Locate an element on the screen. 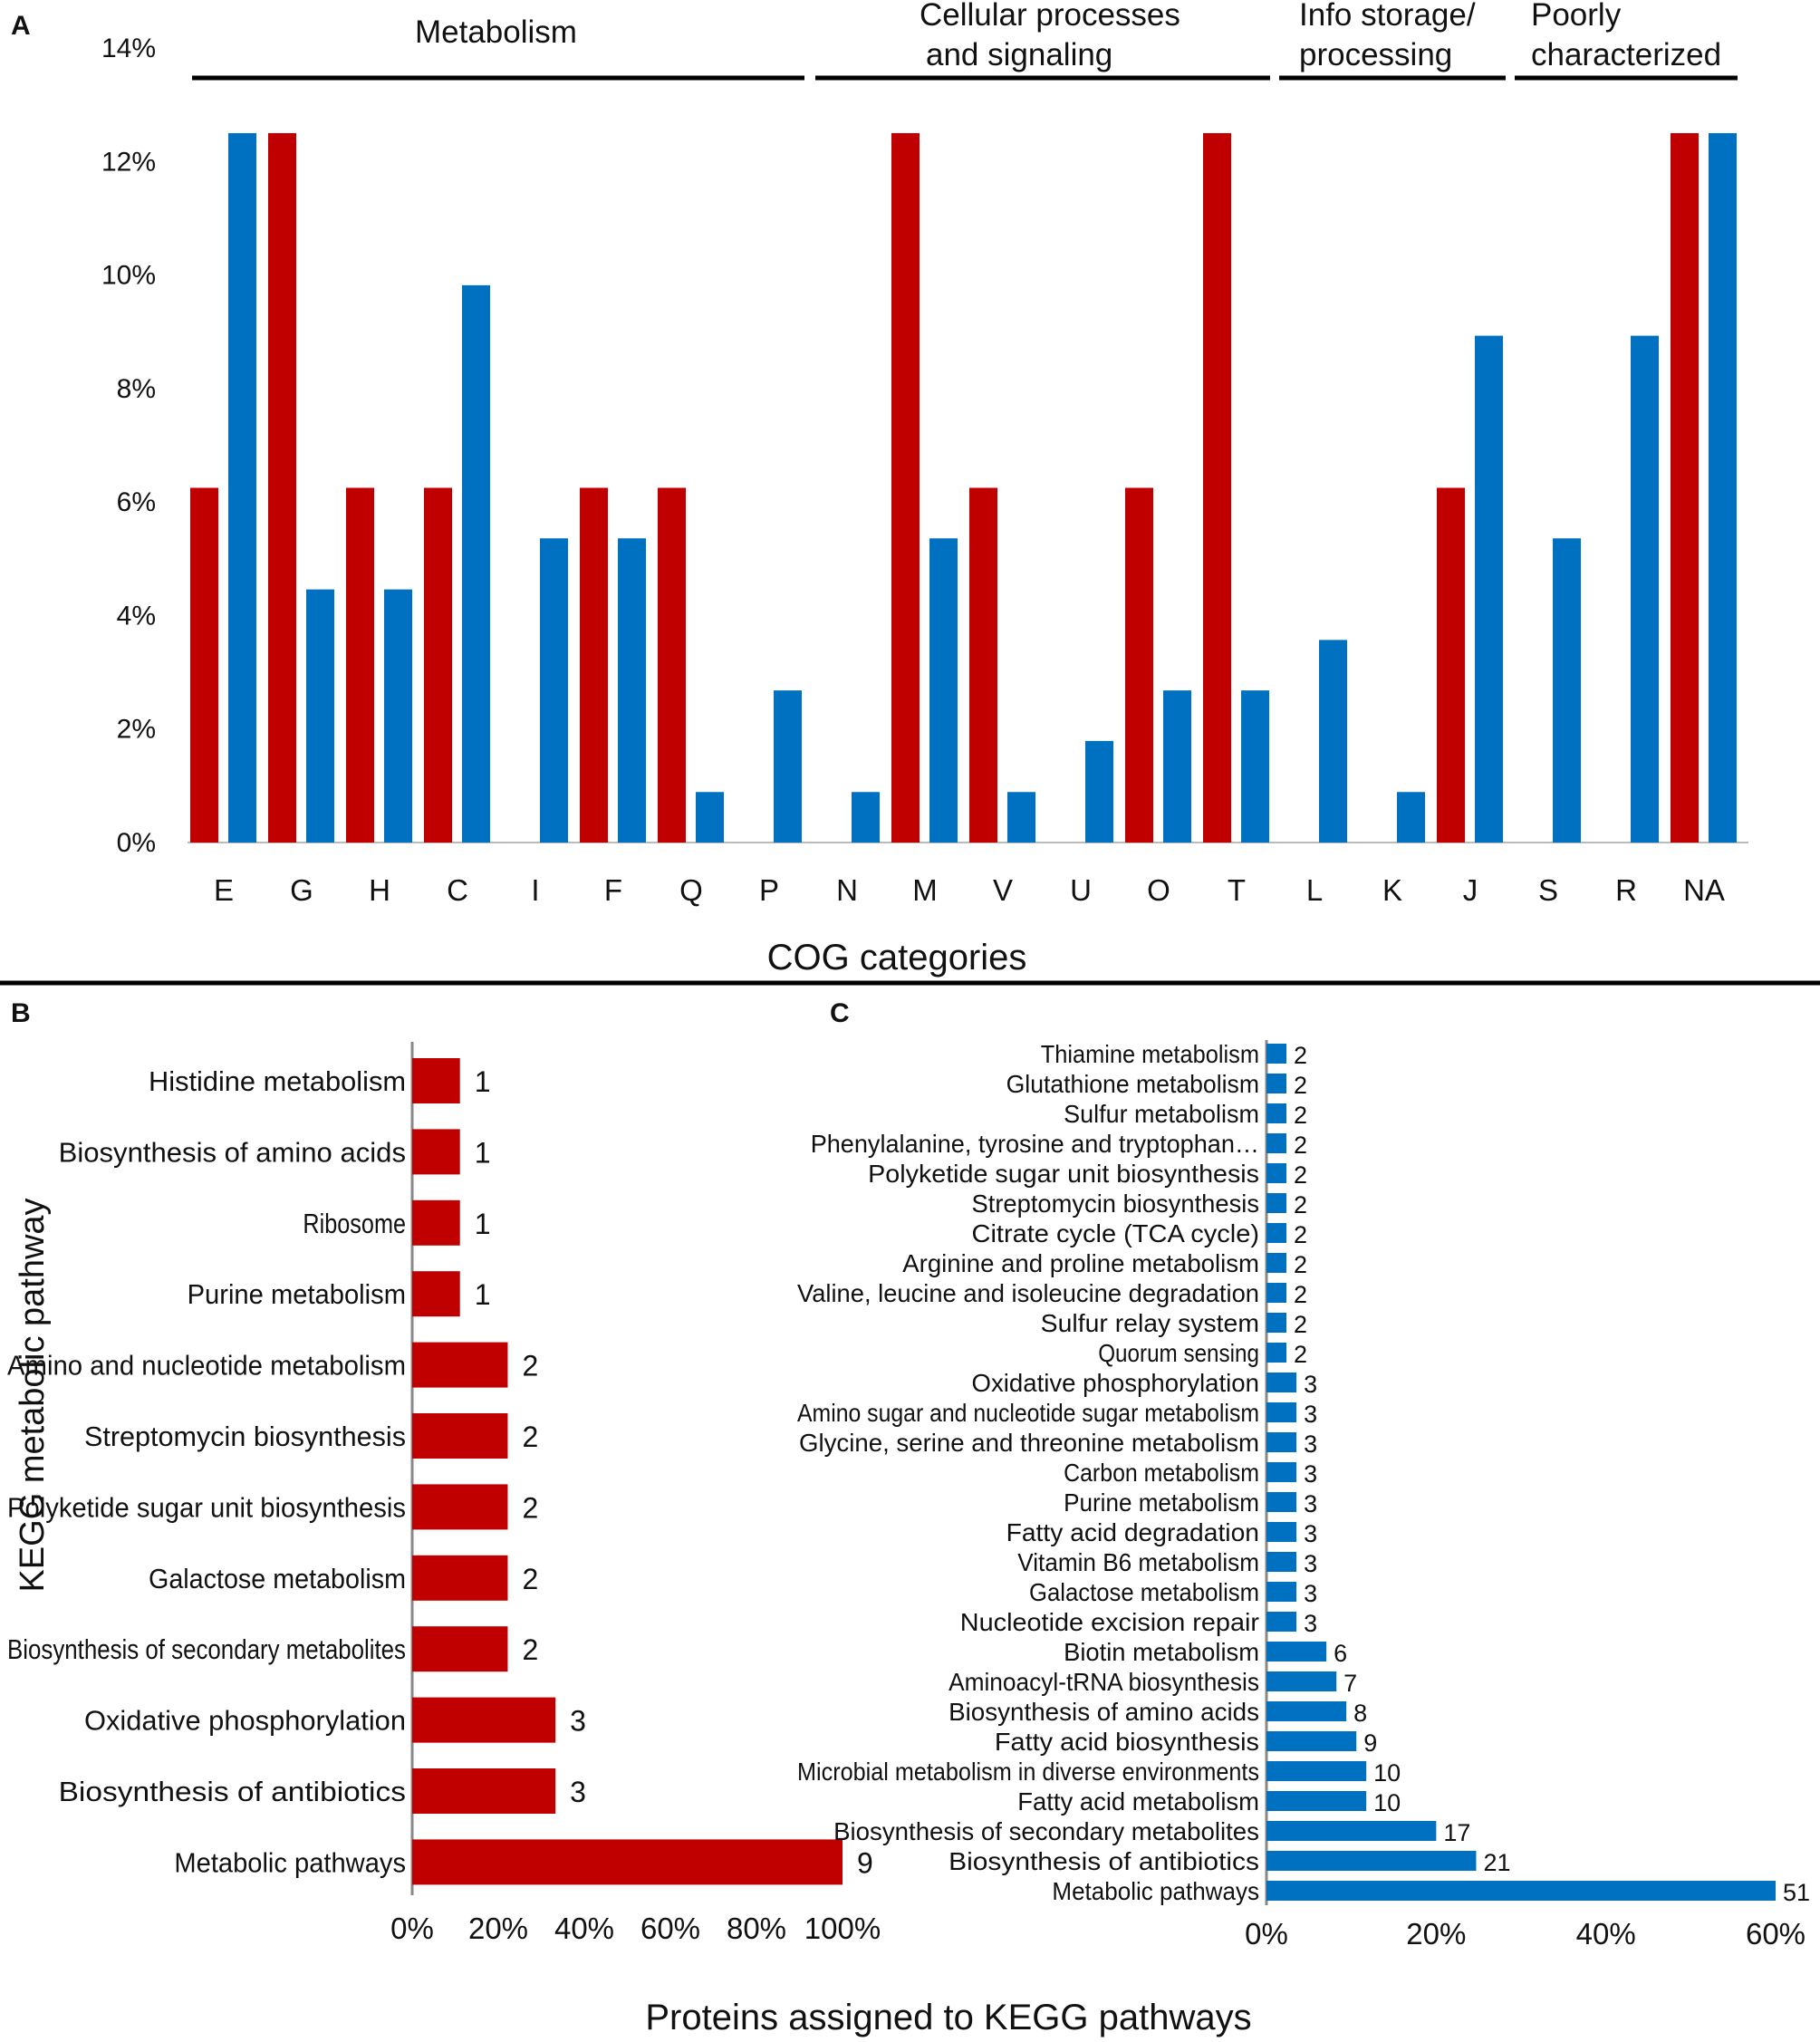 The width and height of the screenshot is (1820, 2042). cog-group-label: Cellular processes is located at coordinates (1050, 16).